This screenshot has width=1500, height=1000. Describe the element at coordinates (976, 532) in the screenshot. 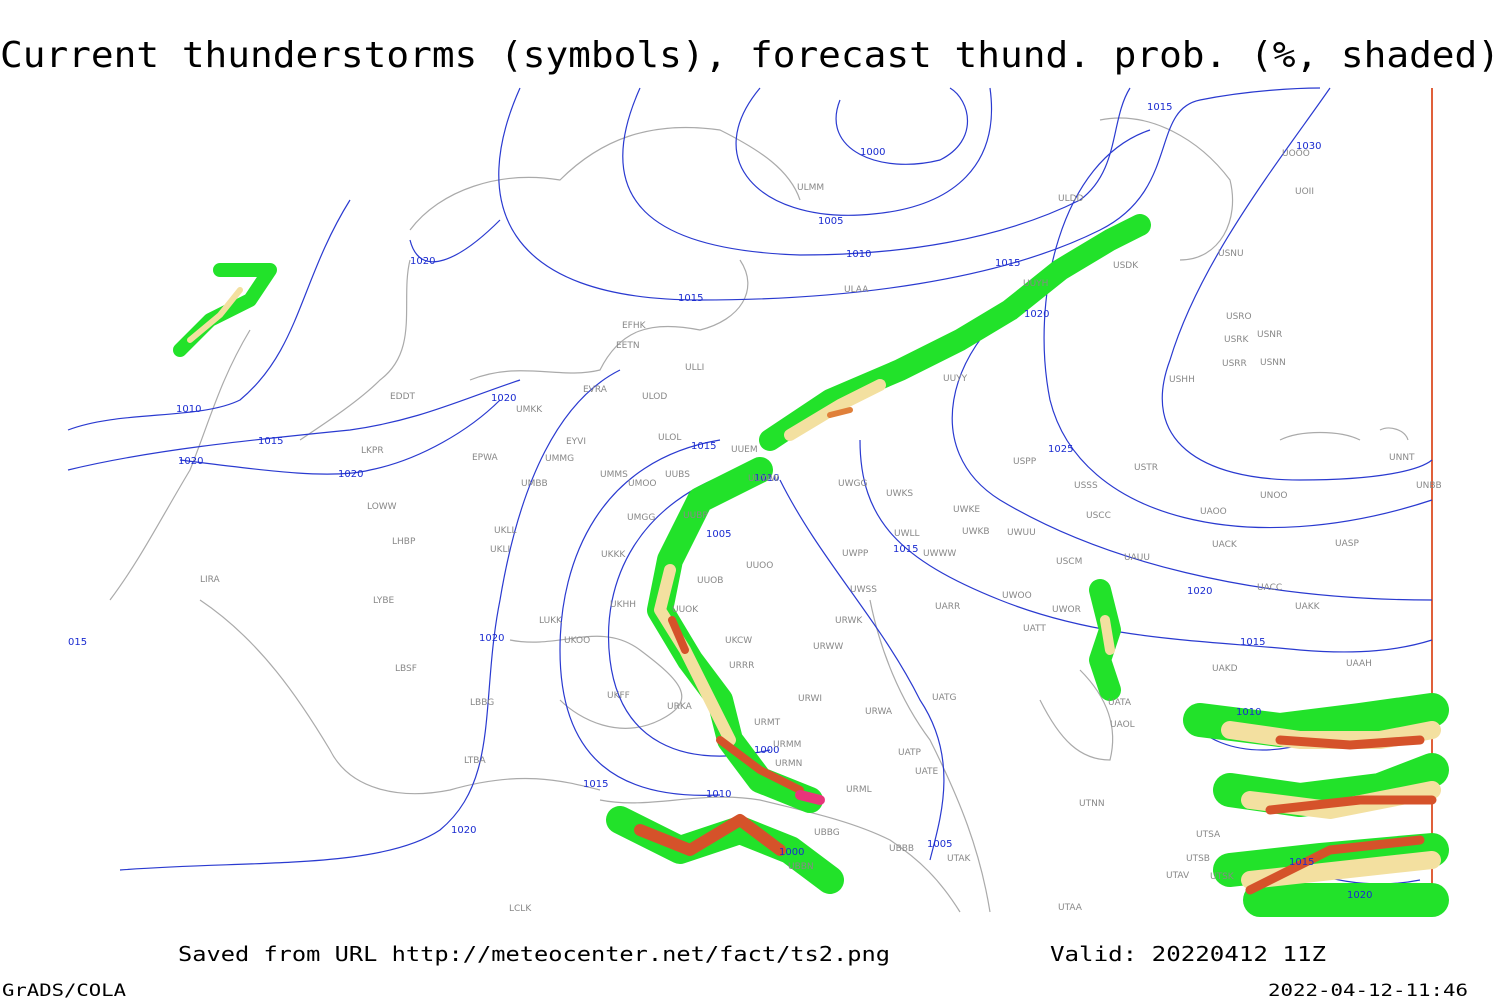

I see `station-label: UWKB` at that location.